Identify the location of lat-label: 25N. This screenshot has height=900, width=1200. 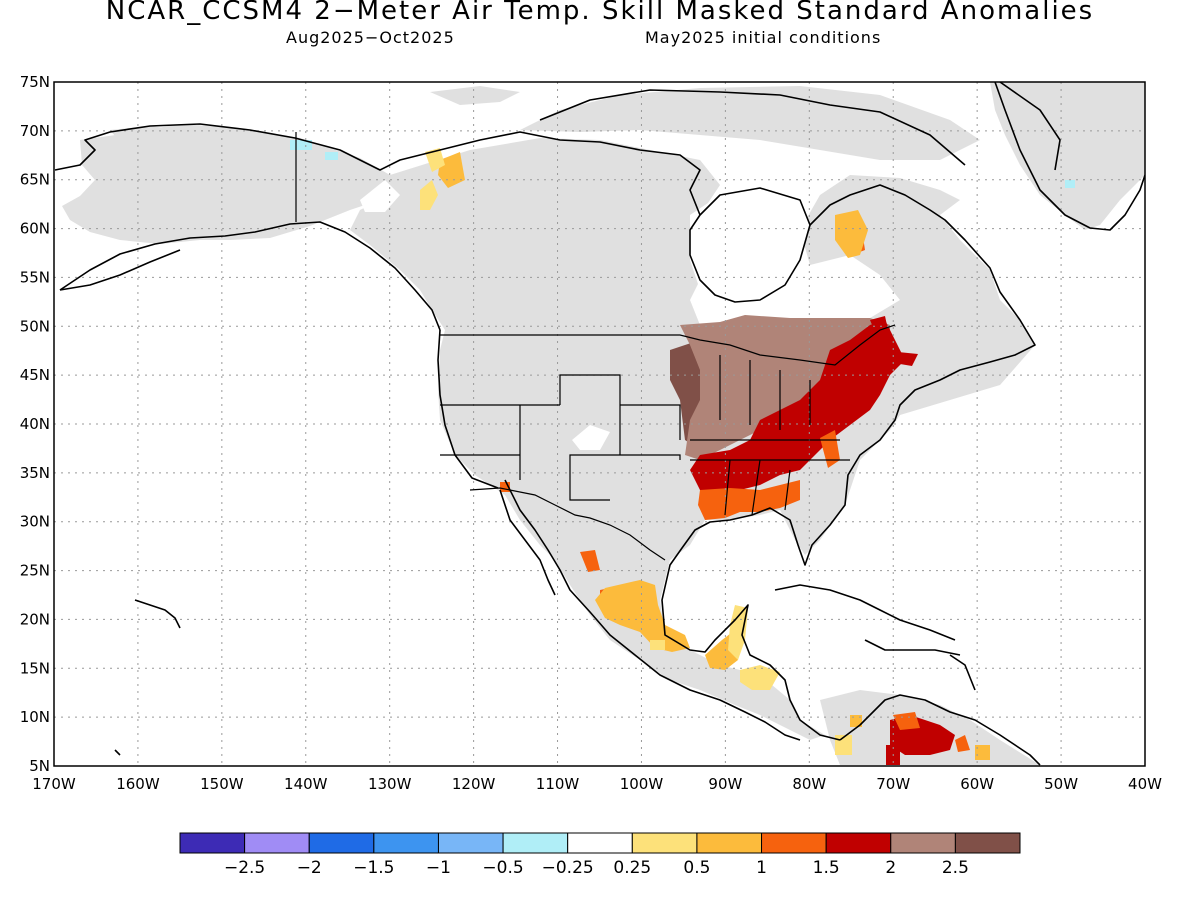
(35, 571).